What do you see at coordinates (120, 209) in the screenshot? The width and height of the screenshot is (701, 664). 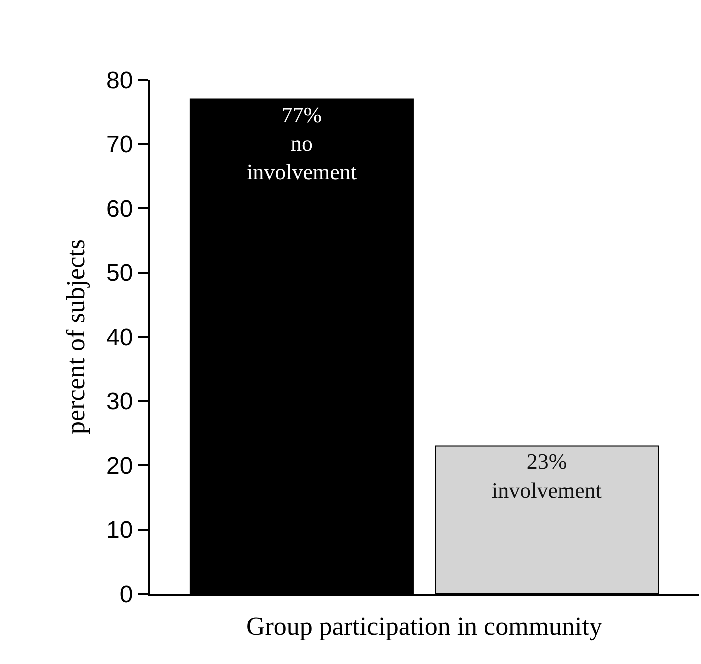 I see `y-tick-label: 60` at bounding box center [120, 209].